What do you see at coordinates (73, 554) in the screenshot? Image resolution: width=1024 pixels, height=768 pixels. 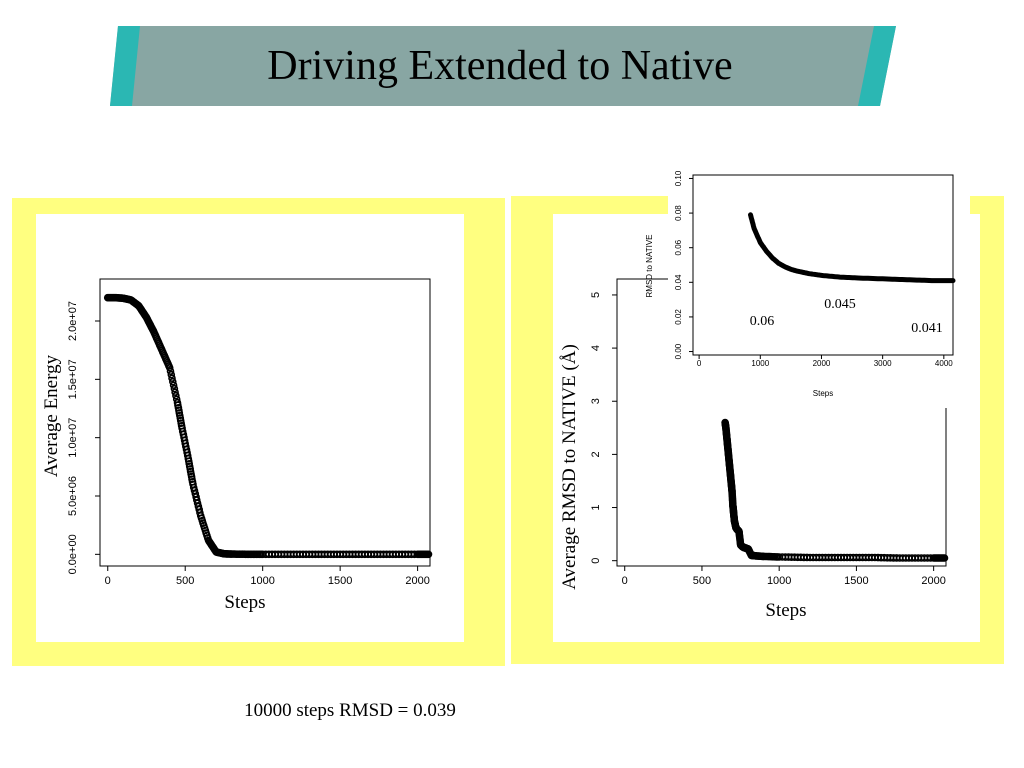 I see `y-tick-label: 0.0e+00` at bounding box center [73, 554].